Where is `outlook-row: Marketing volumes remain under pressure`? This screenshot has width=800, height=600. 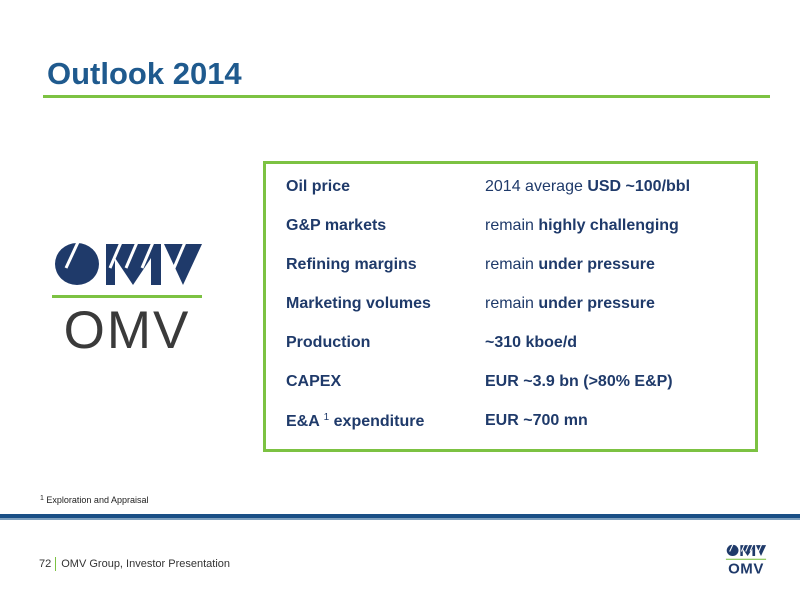
outlook-row: Marketing volumes remain under pressure is located at coordinates (516, 307).